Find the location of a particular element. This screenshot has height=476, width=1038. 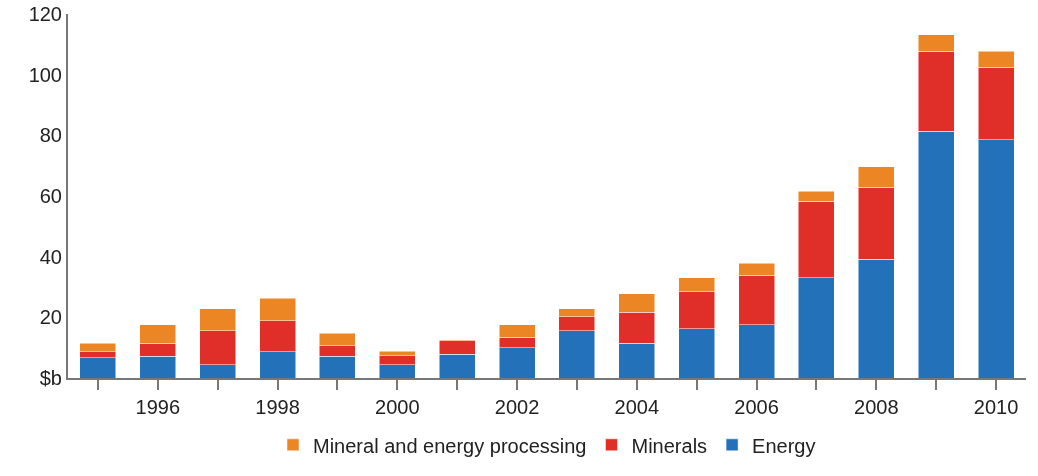

legend-label: Minerals is located at coordinates (669, 445).